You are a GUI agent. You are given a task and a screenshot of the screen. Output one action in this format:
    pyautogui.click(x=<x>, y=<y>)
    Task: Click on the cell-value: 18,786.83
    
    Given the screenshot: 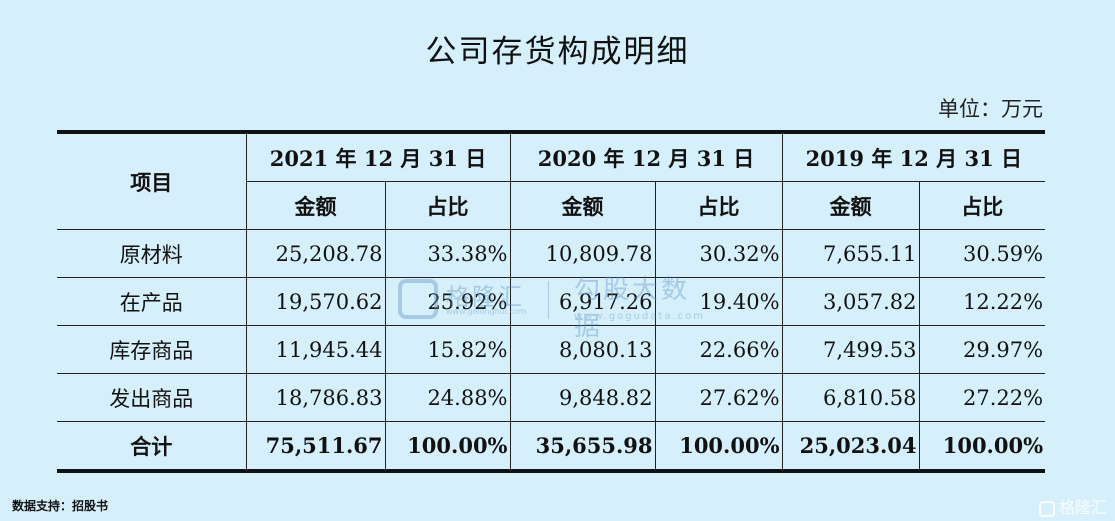 What is the action you would take?
    pyautogui.click(x=315, y=397)
    